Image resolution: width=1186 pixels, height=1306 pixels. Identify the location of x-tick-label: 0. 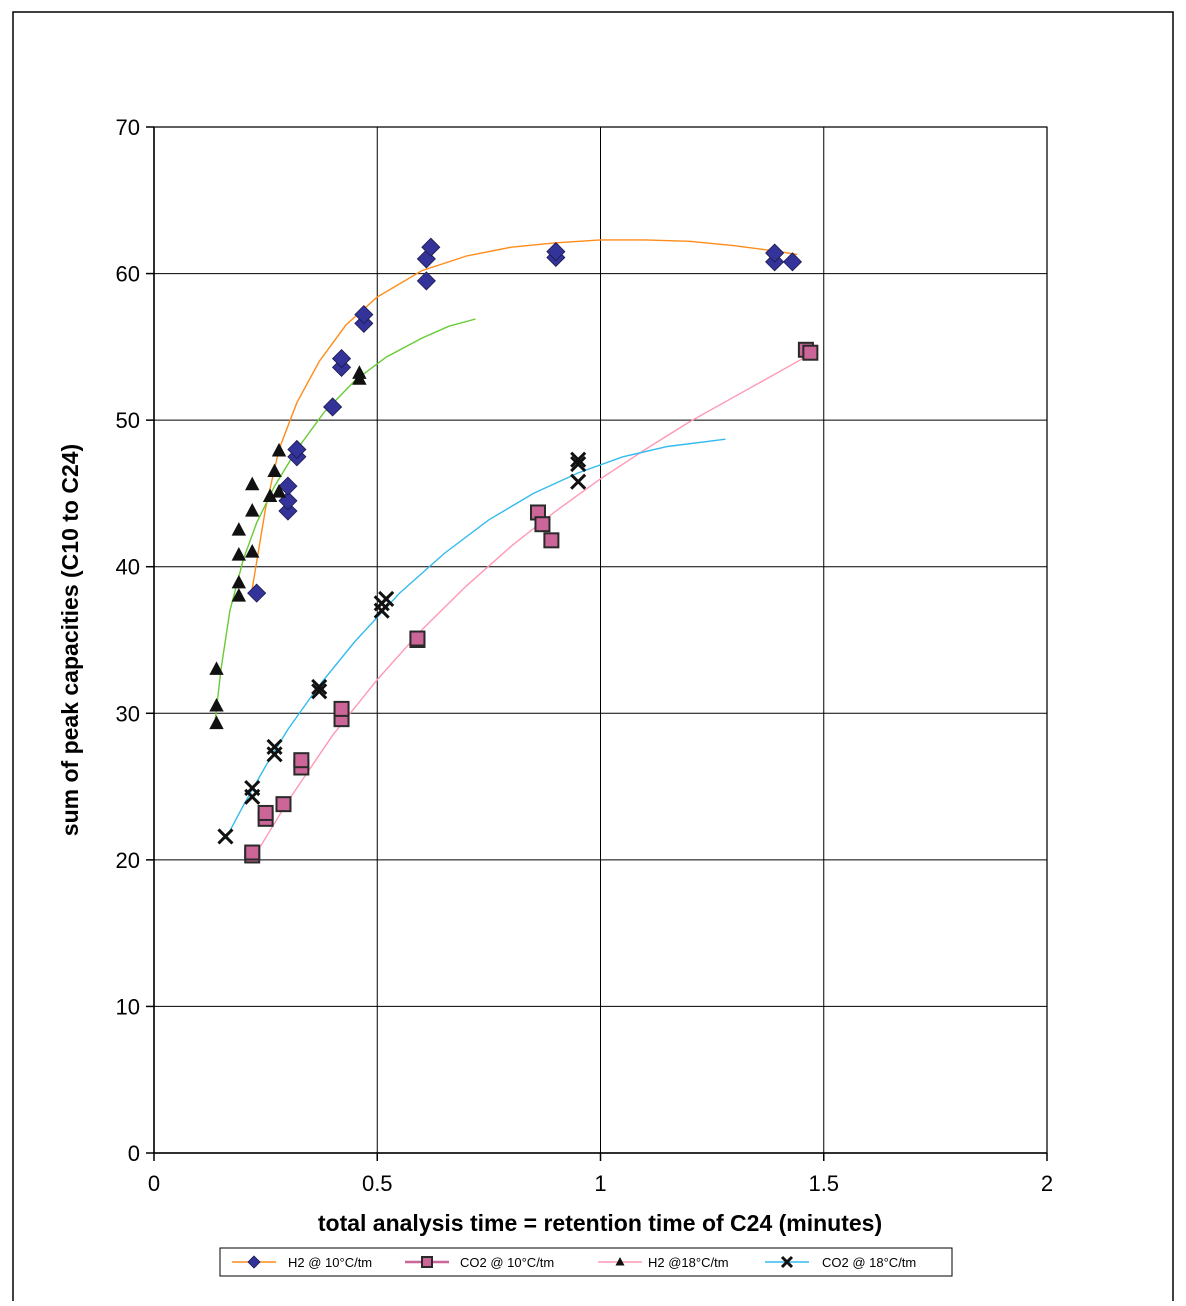
(154, 1183).